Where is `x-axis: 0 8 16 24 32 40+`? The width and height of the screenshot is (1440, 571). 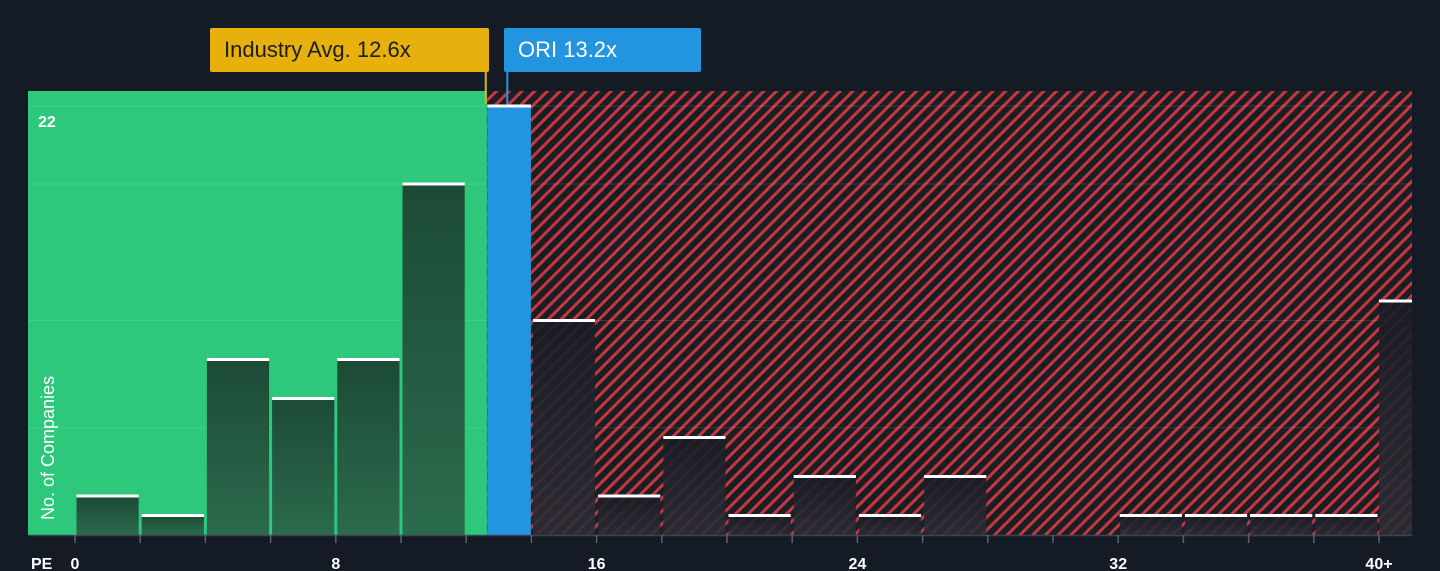
x-axis: 0 8 16 24 32 40+ is located at coordinates (720, 552).